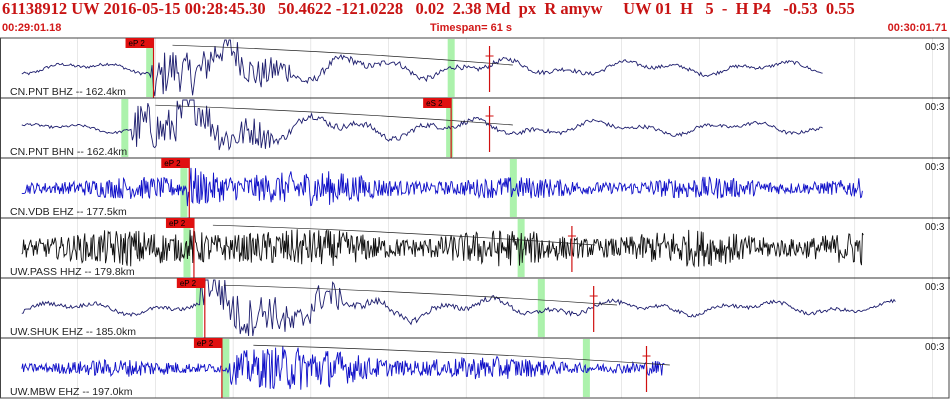 The width and height of the screenshot is (950, 400). I want to click on station-label: CN.PNT BHN -- 162.4km, so click(68, 152).